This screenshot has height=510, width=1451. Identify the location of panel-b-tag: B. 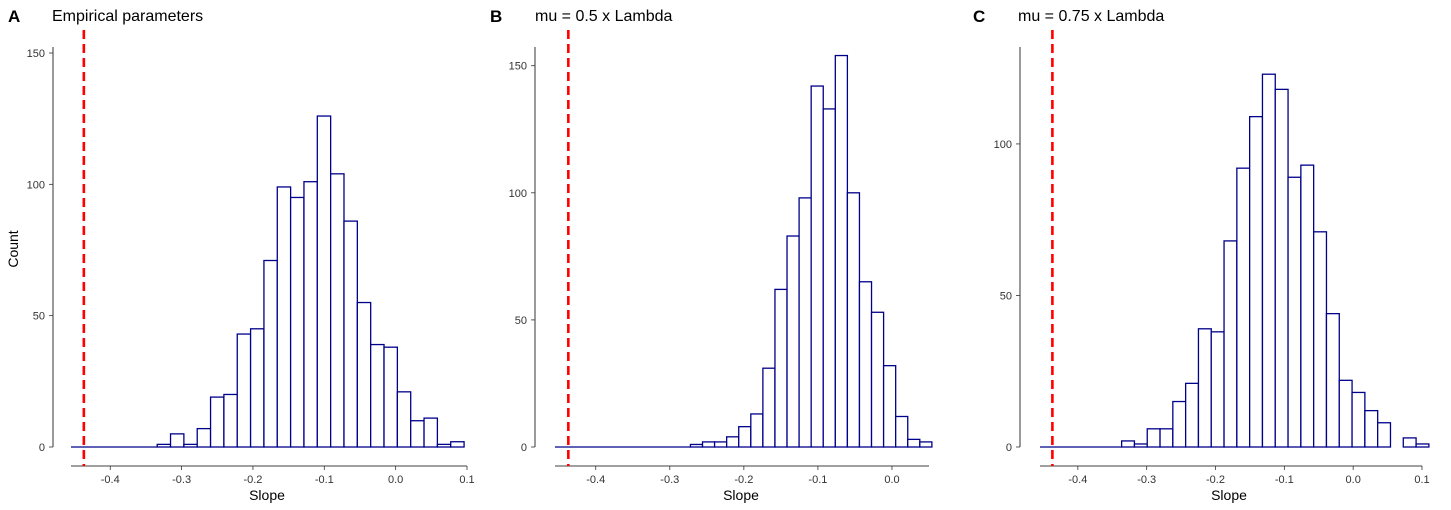
(496, 16).